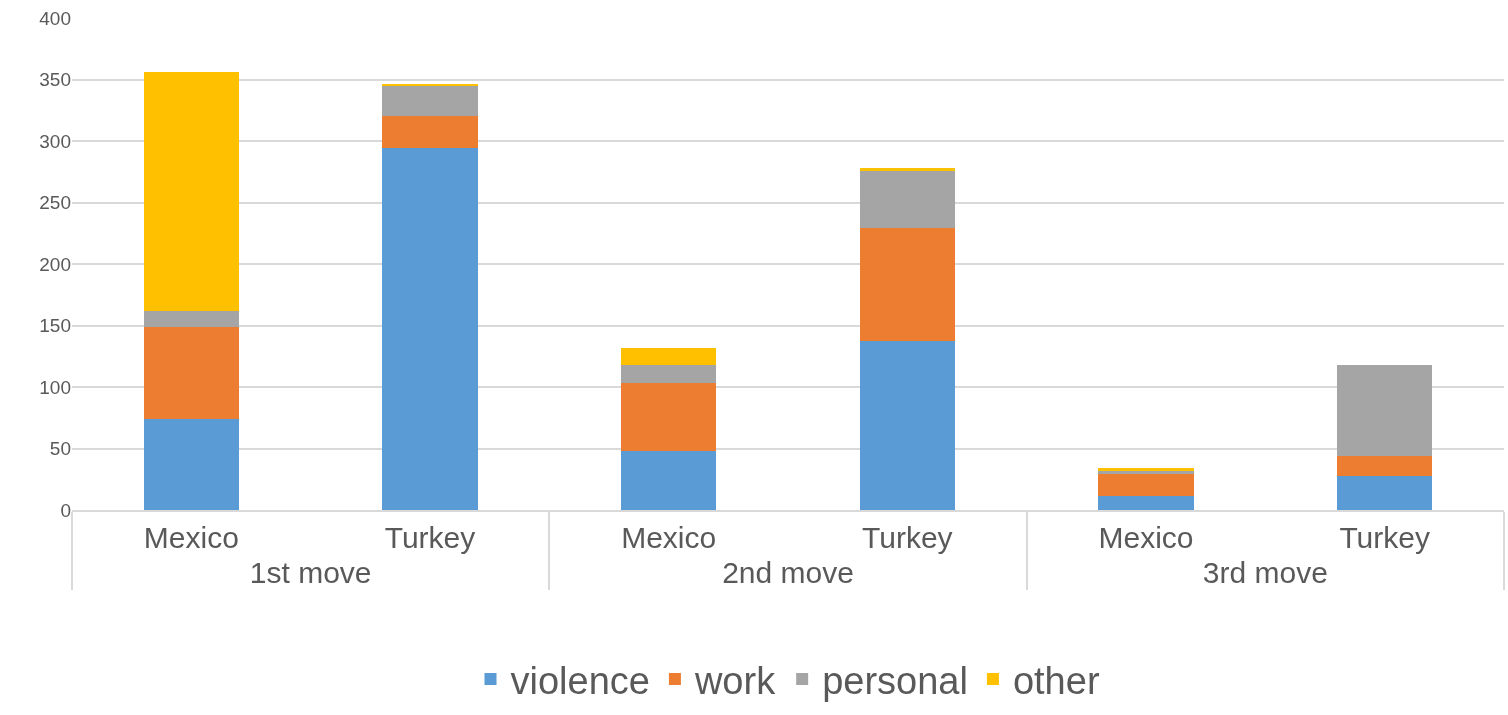 The image size is (1508, 715). Describe the element at coordinates (1265, 572) in the screenshot. I see `text: 3rd move` at that location.